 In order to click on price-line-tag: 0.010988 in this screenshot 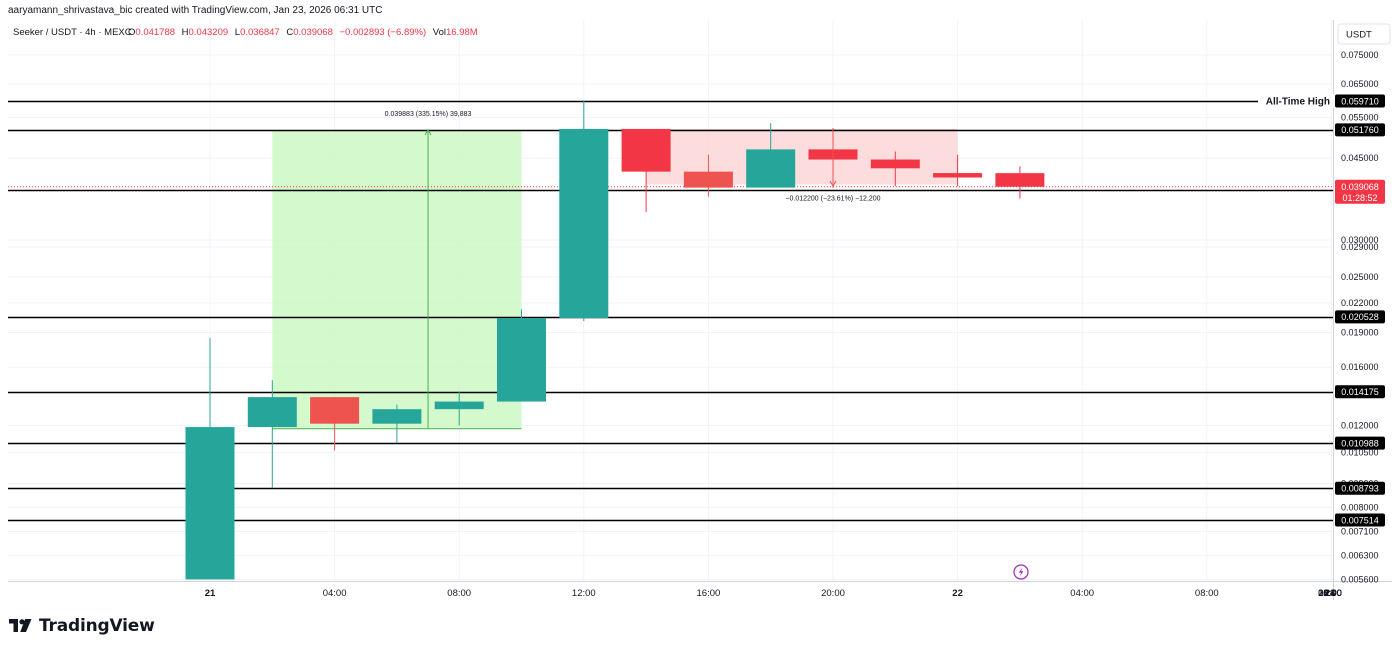, I will do `click(1360, 443)`.